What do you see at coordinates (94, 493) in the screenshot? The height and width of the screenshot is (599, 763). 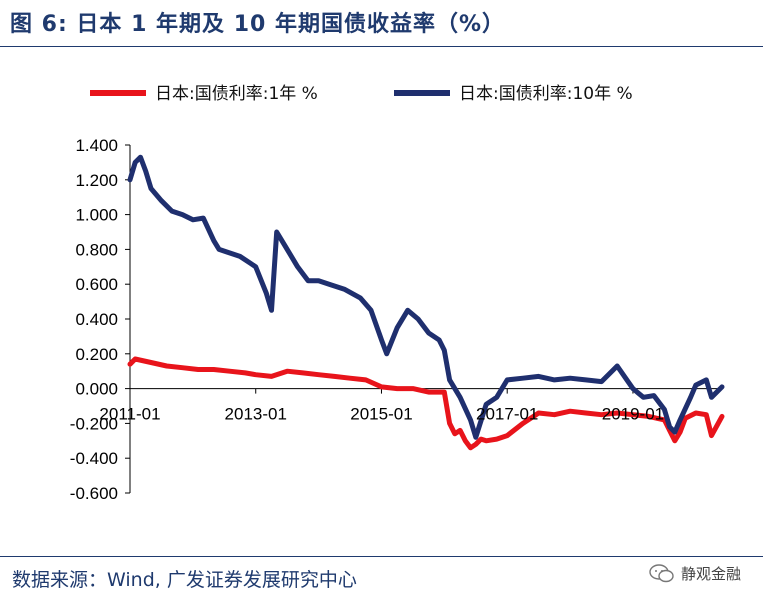 I see `y-tick-label: -0.600` at bounding box center [94, 493].